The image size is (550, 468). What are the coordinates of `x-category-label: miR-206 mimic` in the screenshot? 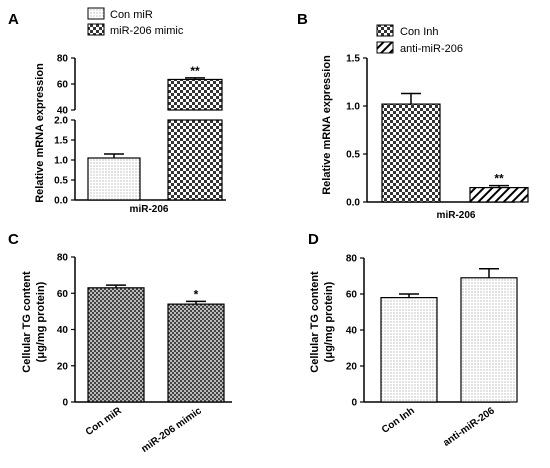 It's located at (172, 430).